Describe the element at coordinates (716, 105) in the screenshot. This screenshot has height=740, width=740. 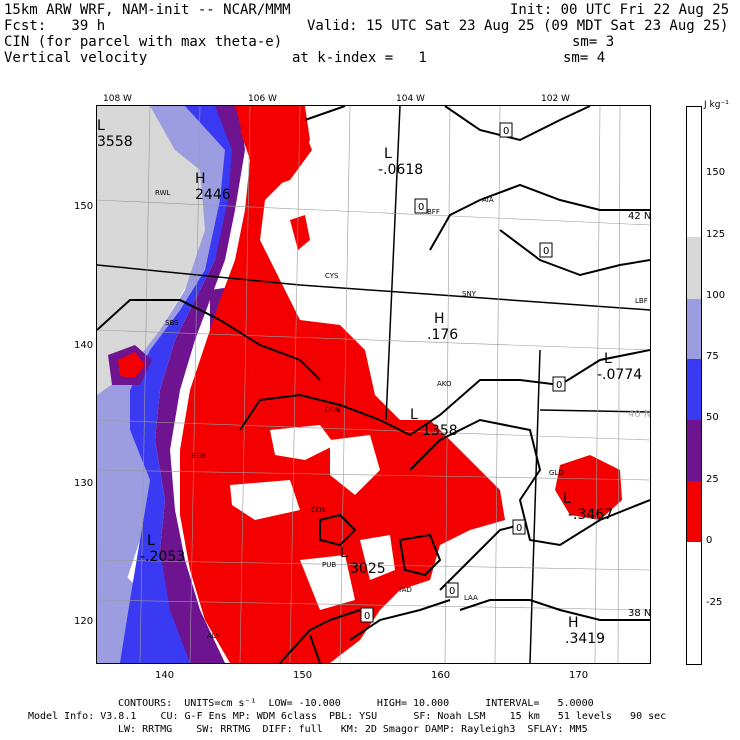
I see `colorbar-unit: J kg⁻¹` at that location.